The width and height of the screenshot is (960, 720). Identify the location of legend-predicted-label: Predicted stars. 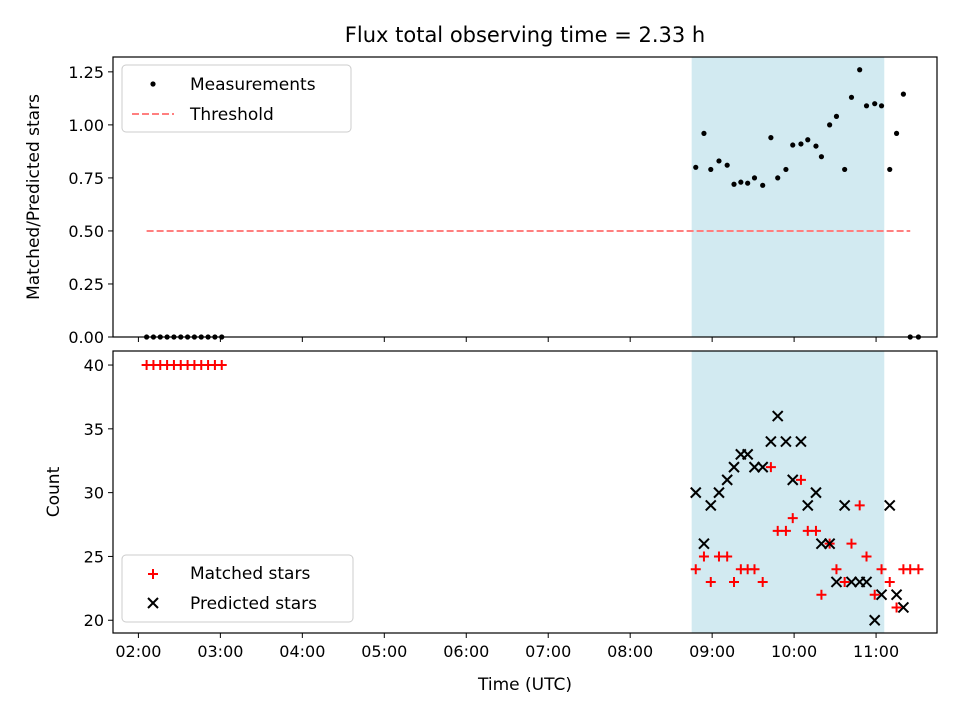
(253, 604).